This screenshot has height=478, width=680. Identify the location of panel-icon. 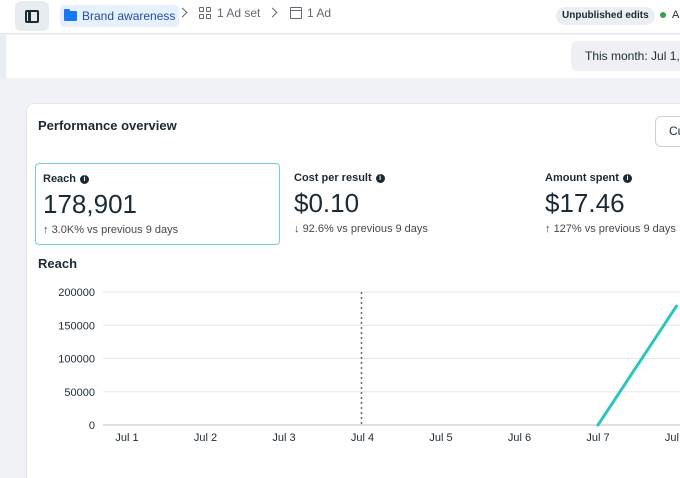
(32, 16).